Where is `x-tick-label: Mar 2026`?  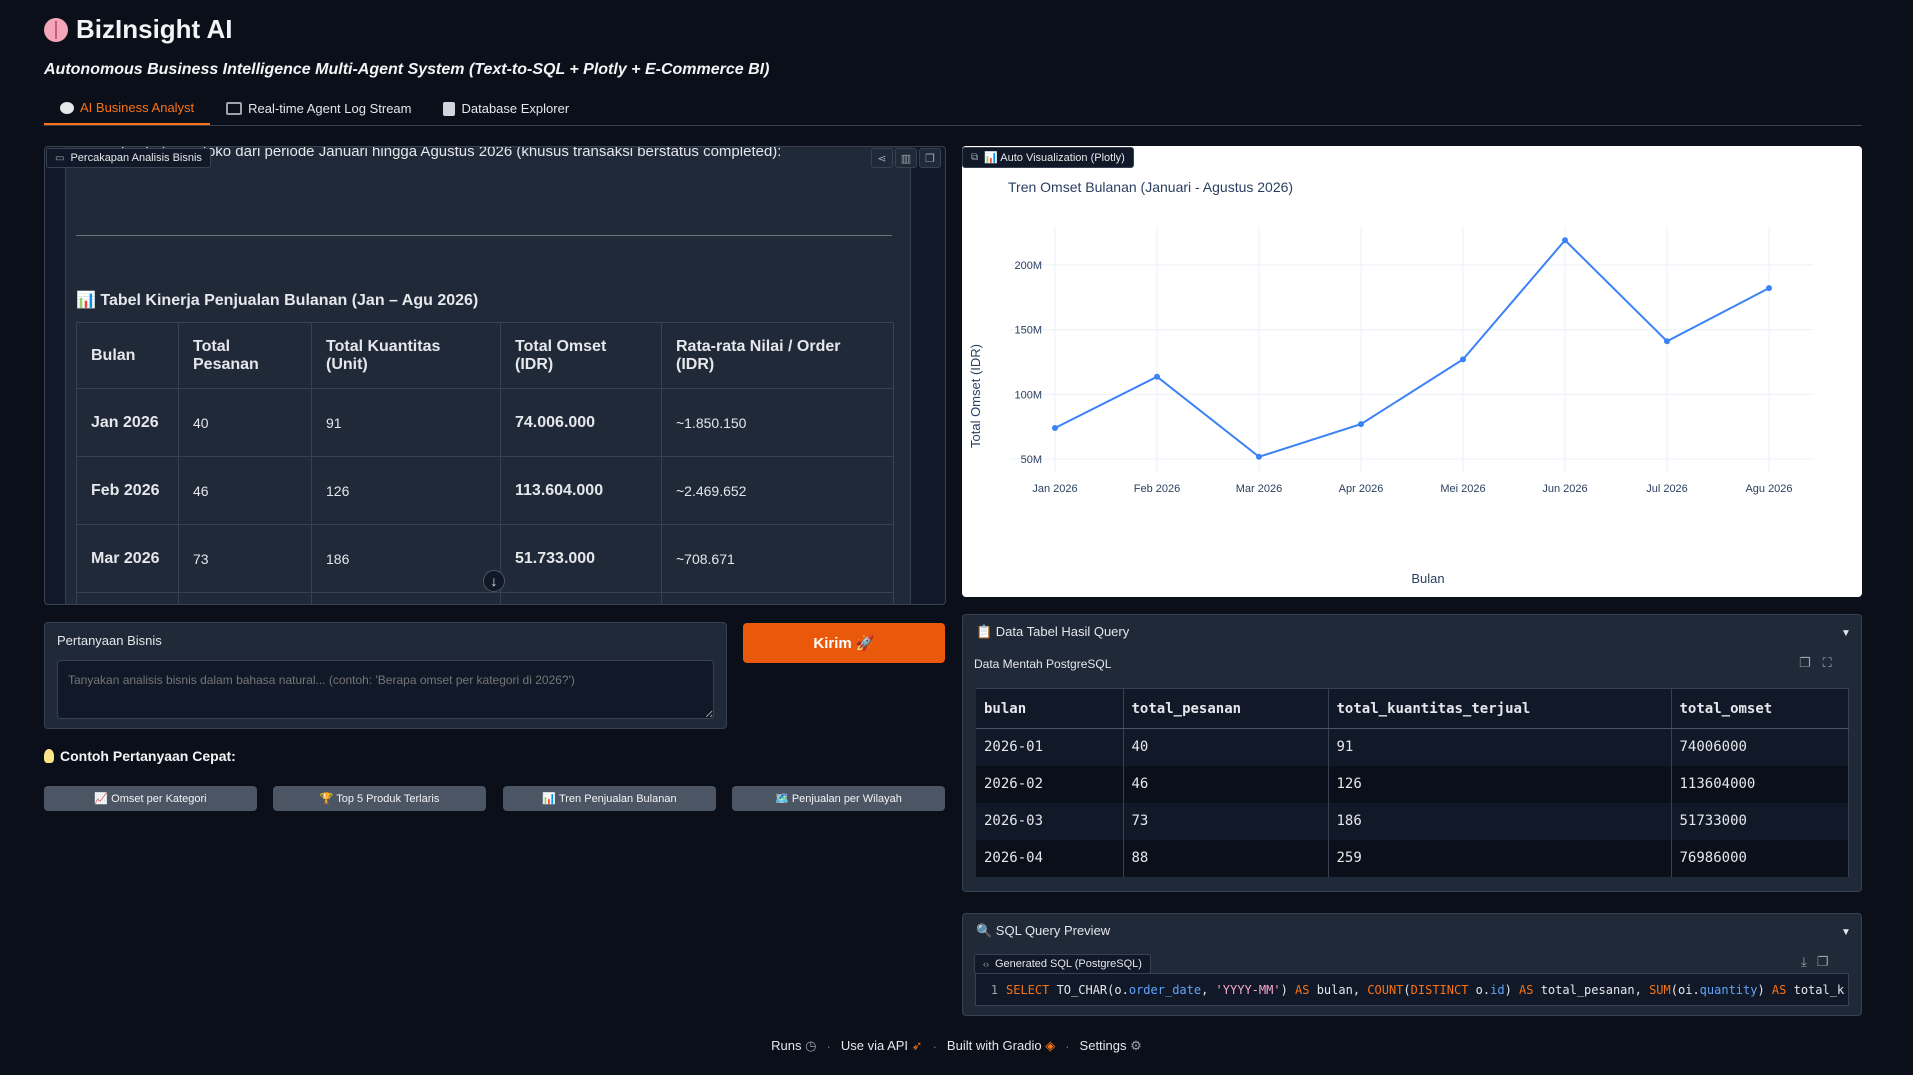 x-tick-label: Mar 2026 is located at coordinates (1259, 489).